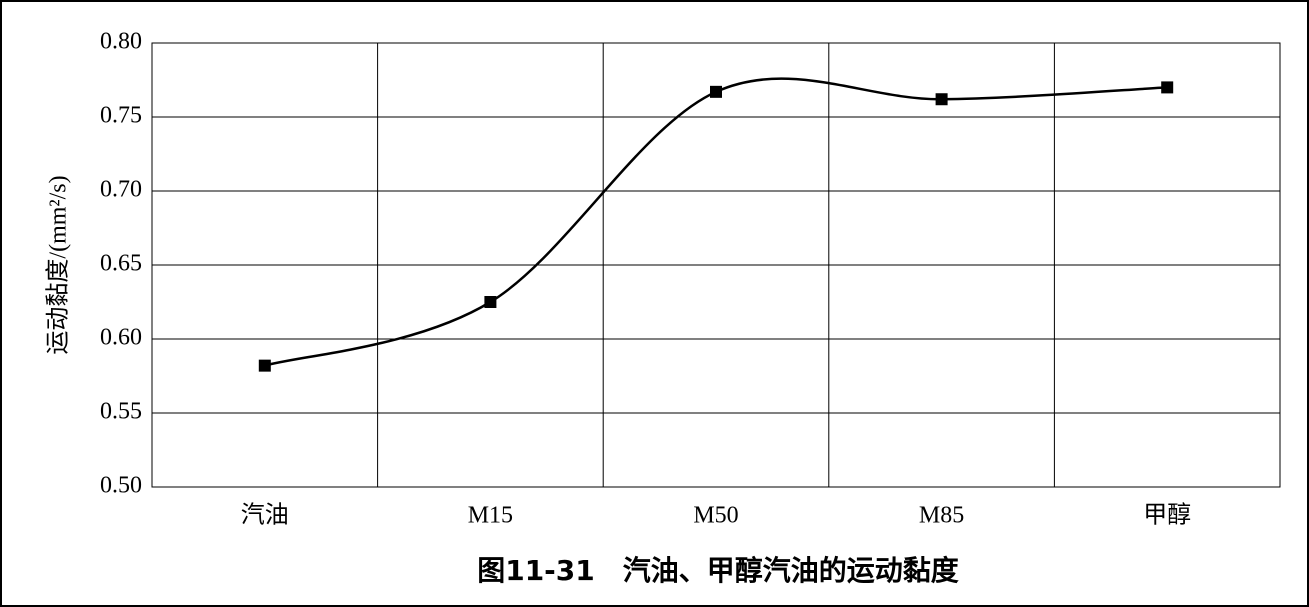 The image size is (1309, 607). What do you see at coordinates (941, 516) in the screenshot?
I see `x-tick-label: M85` at bounding box center [941, 516].